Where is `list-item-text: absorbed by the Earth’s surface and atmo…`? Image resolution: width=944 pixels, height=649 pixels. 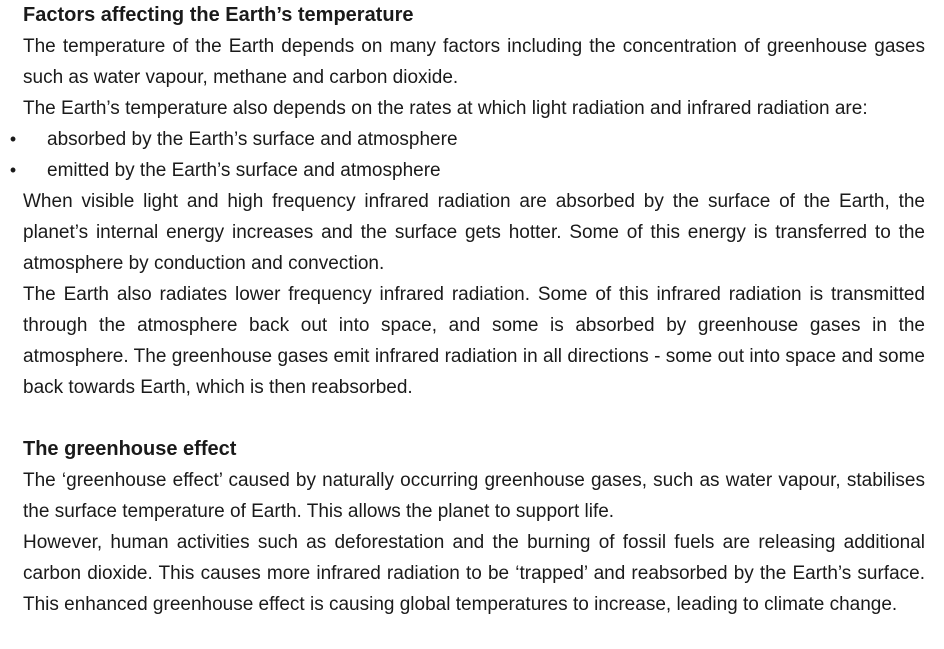
list-item-text: absorbed by the Earth’s surface and atmo… is located at coordinates (252, 139).